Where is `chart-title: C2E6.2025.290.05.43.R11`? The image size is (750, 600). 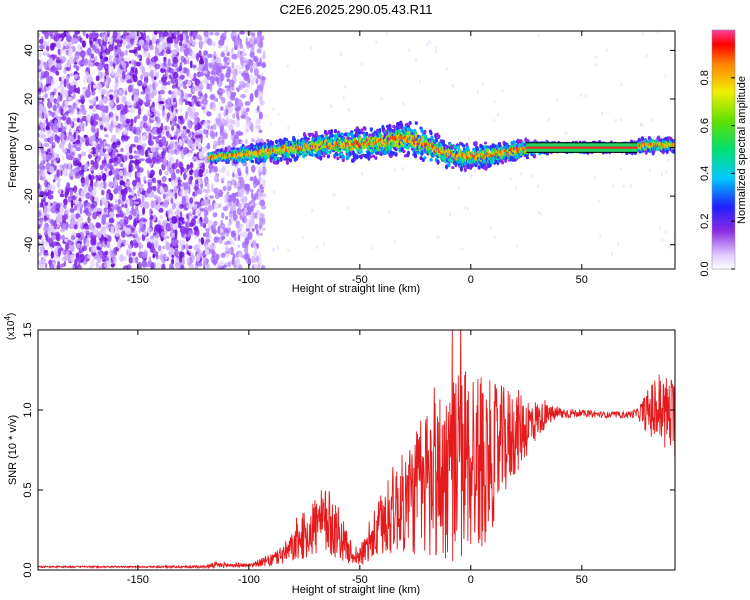 chart-title: C2E6.2025.290.05.43.R11 is located at coordinates (356, 9).